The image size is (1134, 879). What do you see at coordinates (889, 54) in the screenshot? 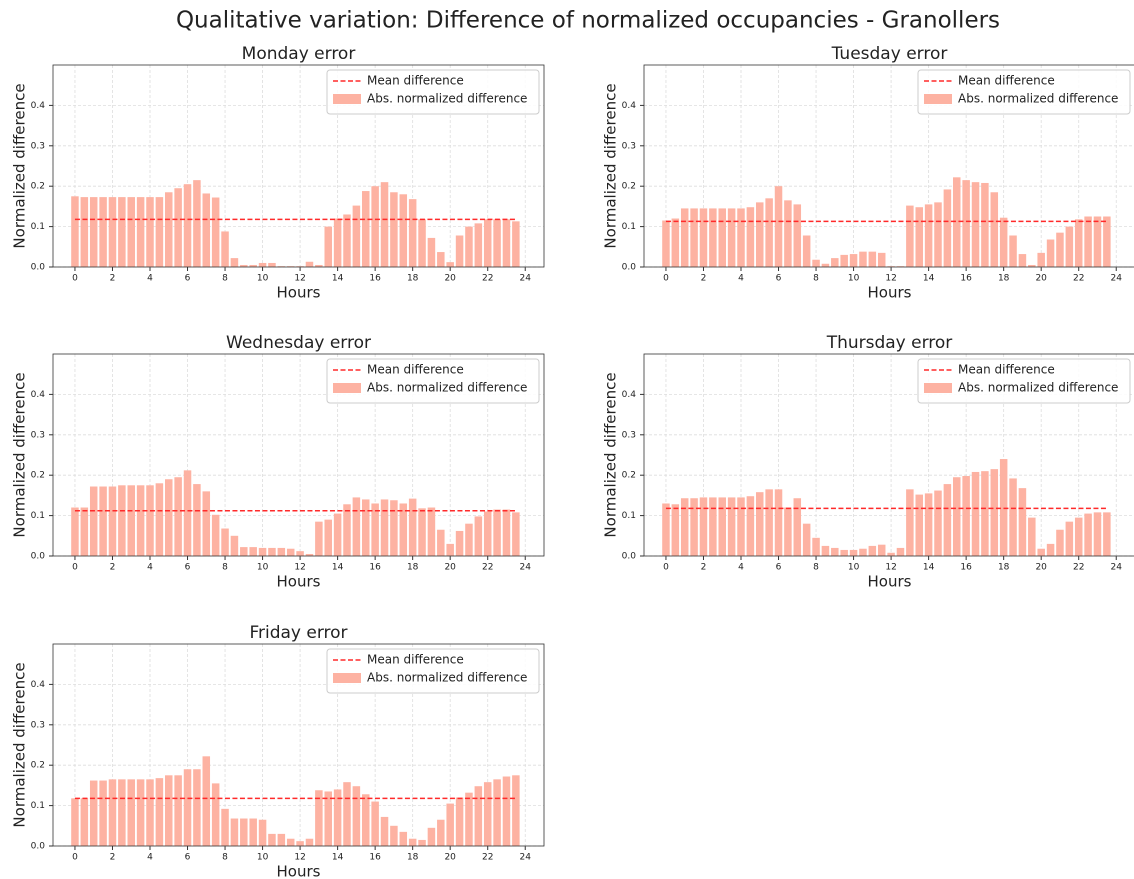
I see `subplot-title: Tuesday error` at bounding box center [889, 54].